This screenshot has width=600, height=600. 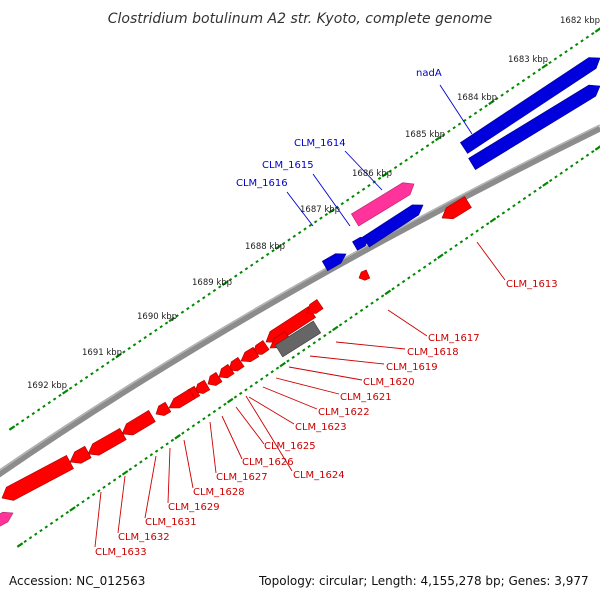 I want to click on gene-label: CLM_1621, so click(x=366, y=397).